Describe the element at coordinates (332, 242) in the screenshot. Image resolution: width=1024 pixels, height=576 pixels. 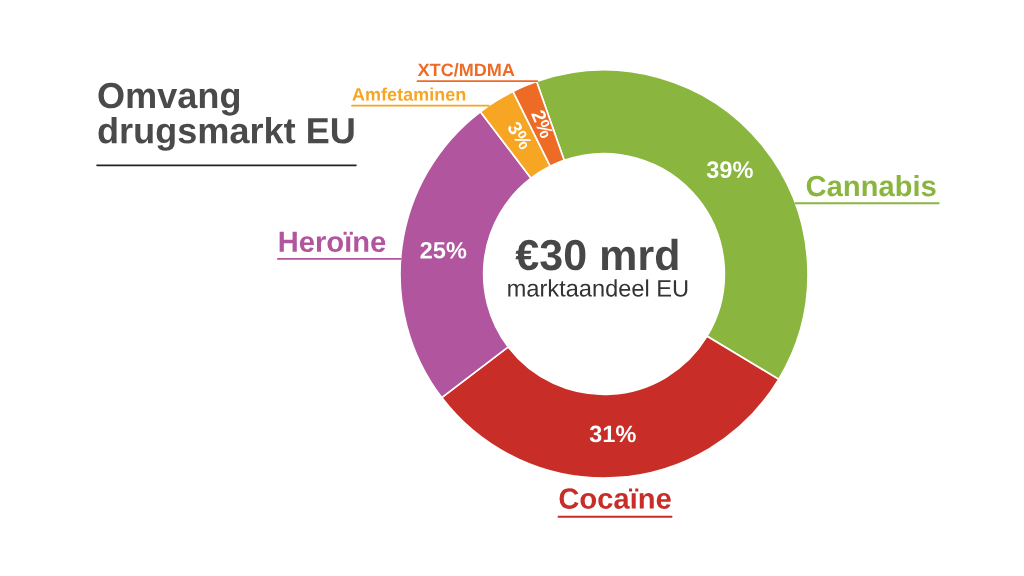
I see `slice-label: Heroïne` at that location.